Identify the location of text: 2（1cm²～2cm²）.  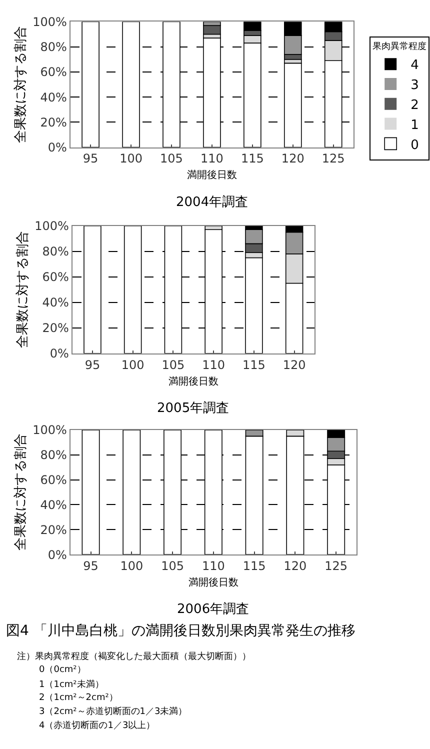
(78, 698).